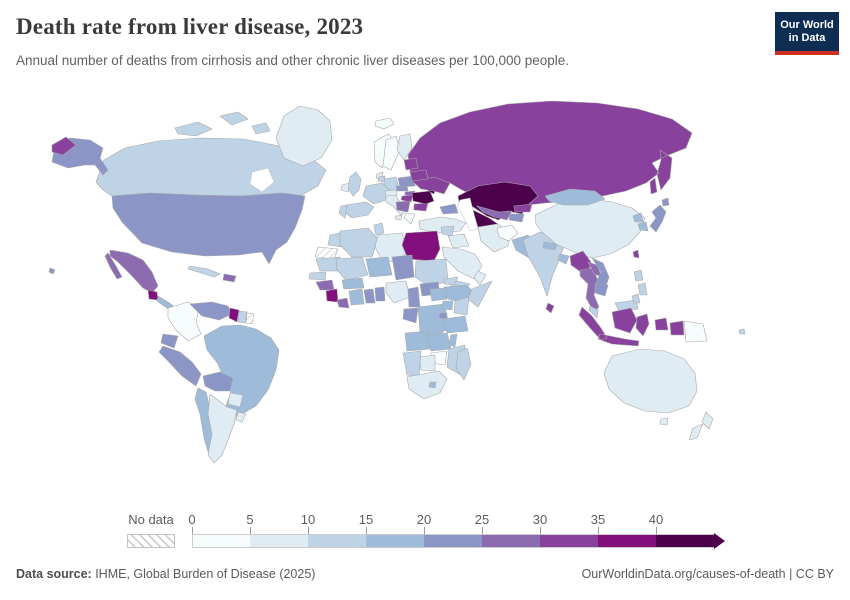 The image size is (850, 600). I want to click on country-indonesia, so click(631, 326).